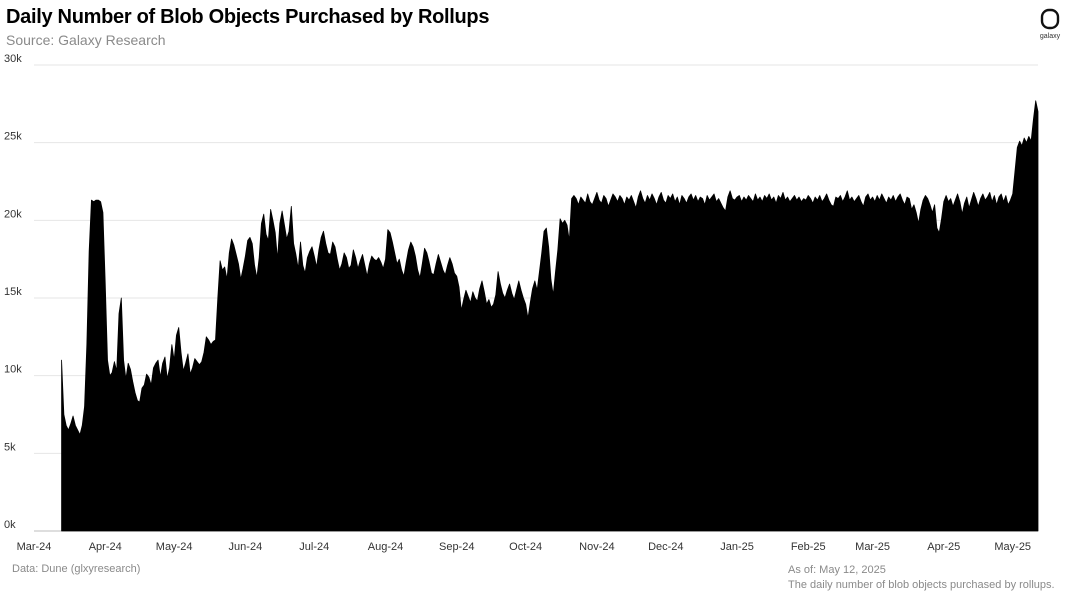 Image resolution: width=1080 pixels, height=598 pixels. I want to click on y-tick-label: 20k, so click(13, 214).